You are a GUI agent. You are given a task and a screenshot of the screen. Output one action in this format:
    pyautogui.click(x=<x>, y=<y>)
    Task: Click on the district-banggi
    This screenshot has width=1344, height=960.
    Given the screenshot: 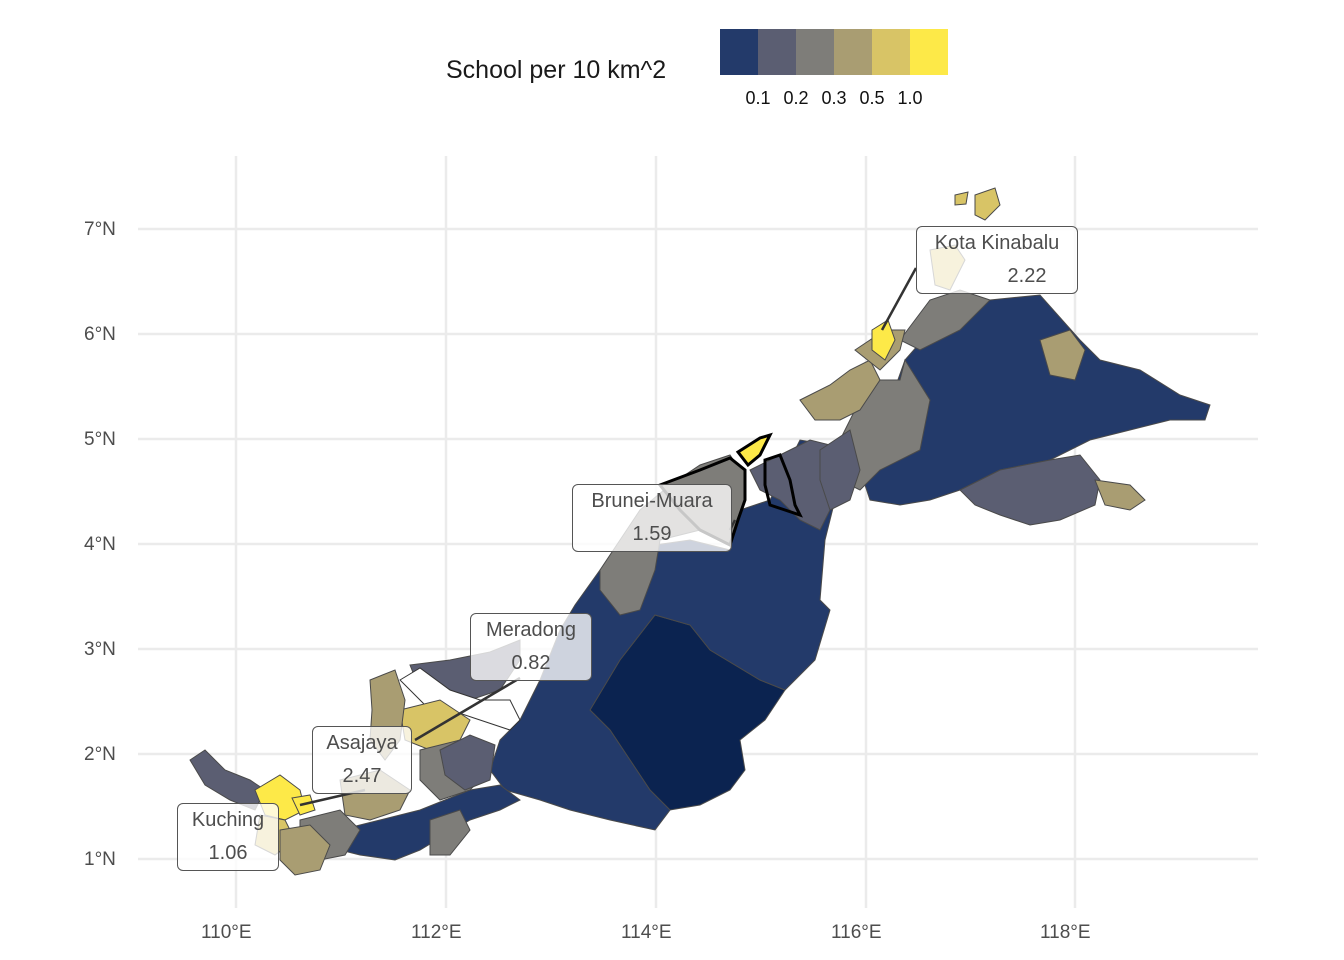 What is the action you would take?
    pyautogui.click(x=987, y=204)
    